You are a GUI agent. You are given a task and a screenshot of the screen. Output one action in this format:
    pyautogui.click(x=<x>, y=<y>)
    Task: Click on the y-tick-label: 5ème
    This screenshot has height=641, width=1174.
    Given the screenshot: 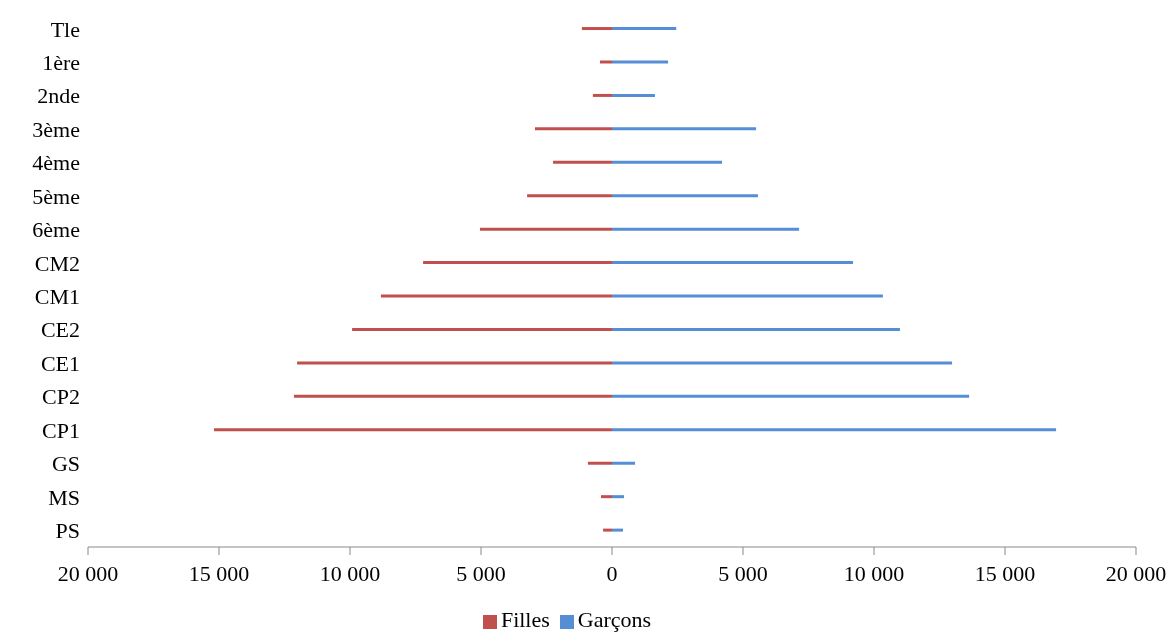 What is the action you would take?
    pyautogui.click(x=56, y=196)
    